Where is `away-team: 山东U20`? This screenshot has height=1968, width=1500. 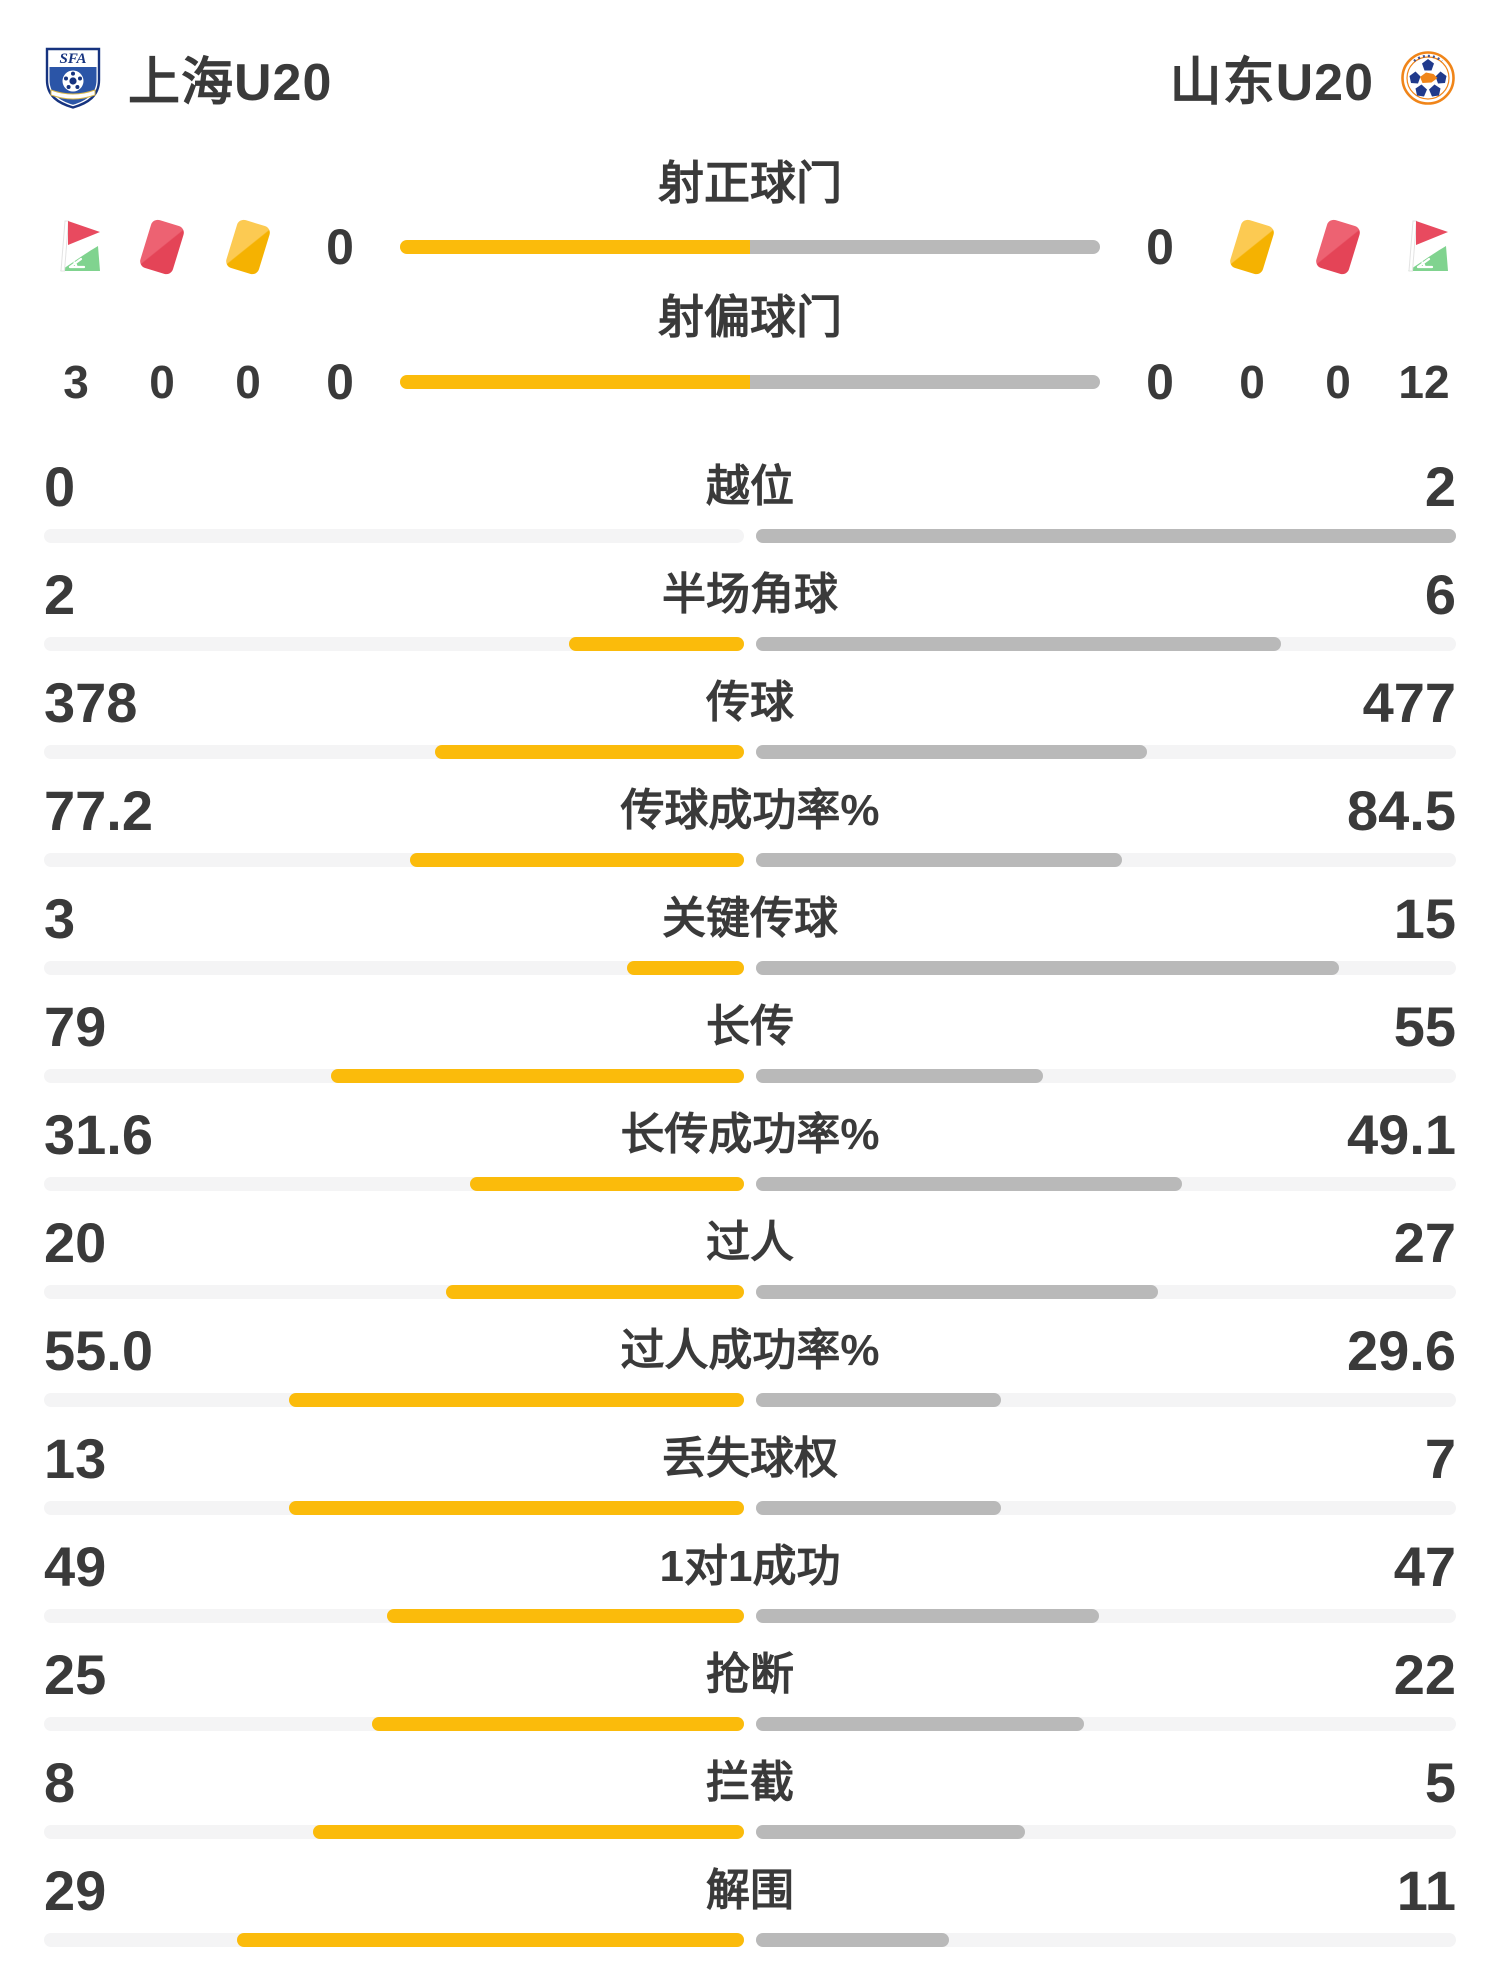
away-team: 山东U20 is located at coordinates (1313, 77).